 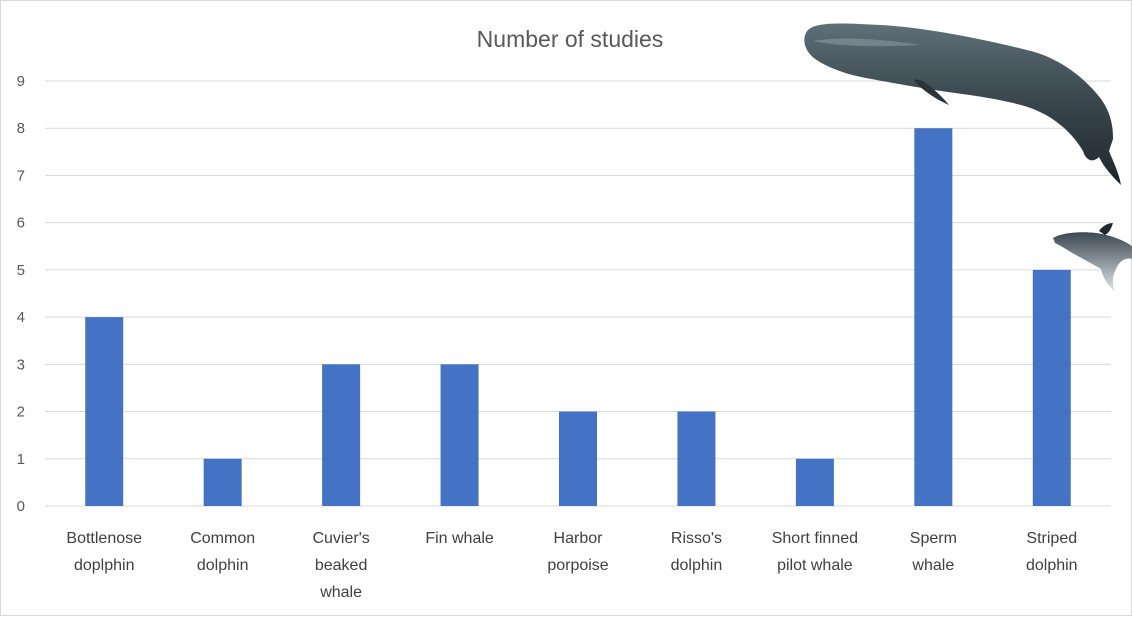 What do you see at coordinates (21, 270) in the screenshot?
I see `y-tick-label: 5` at bounding box center [21, 270].